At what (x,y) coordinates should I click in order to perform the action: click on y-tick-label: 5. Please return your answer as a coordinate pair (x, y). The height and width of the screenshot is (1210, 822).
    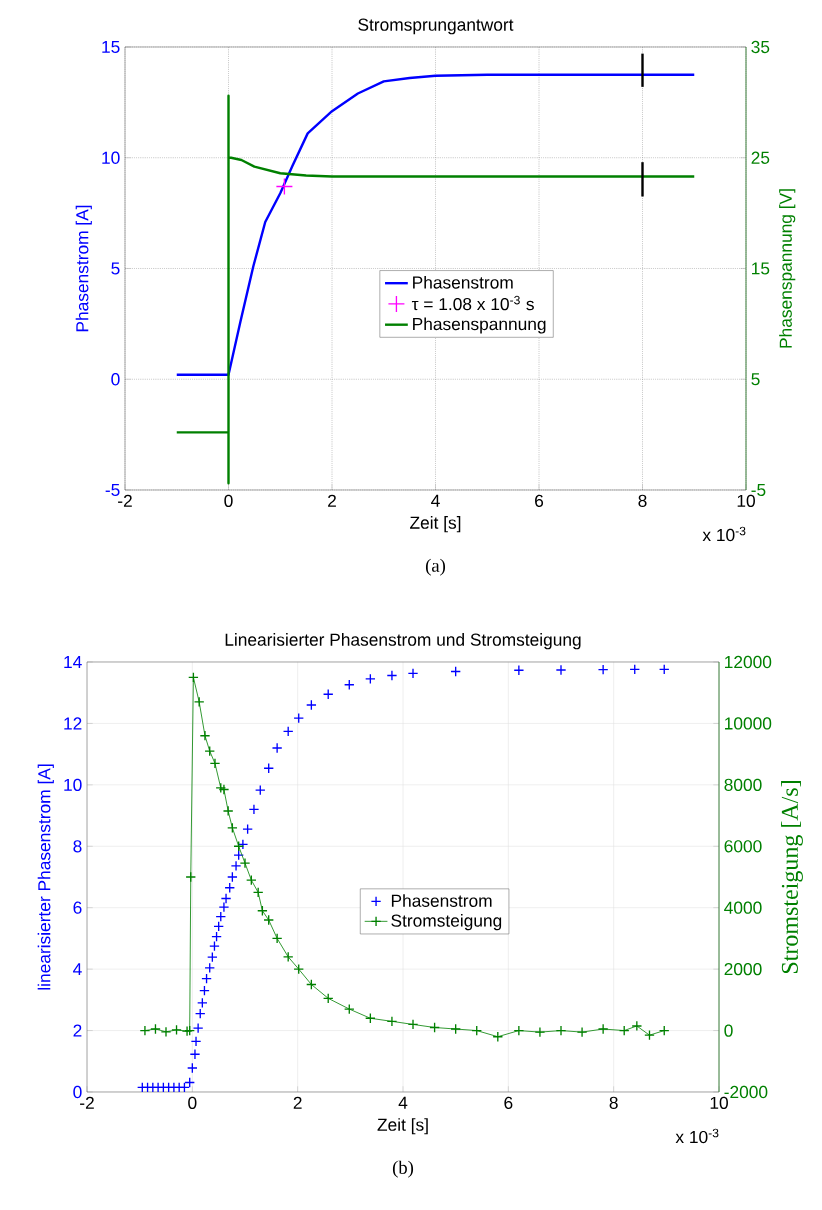
    Looking at the image, I should click on (115, 268).